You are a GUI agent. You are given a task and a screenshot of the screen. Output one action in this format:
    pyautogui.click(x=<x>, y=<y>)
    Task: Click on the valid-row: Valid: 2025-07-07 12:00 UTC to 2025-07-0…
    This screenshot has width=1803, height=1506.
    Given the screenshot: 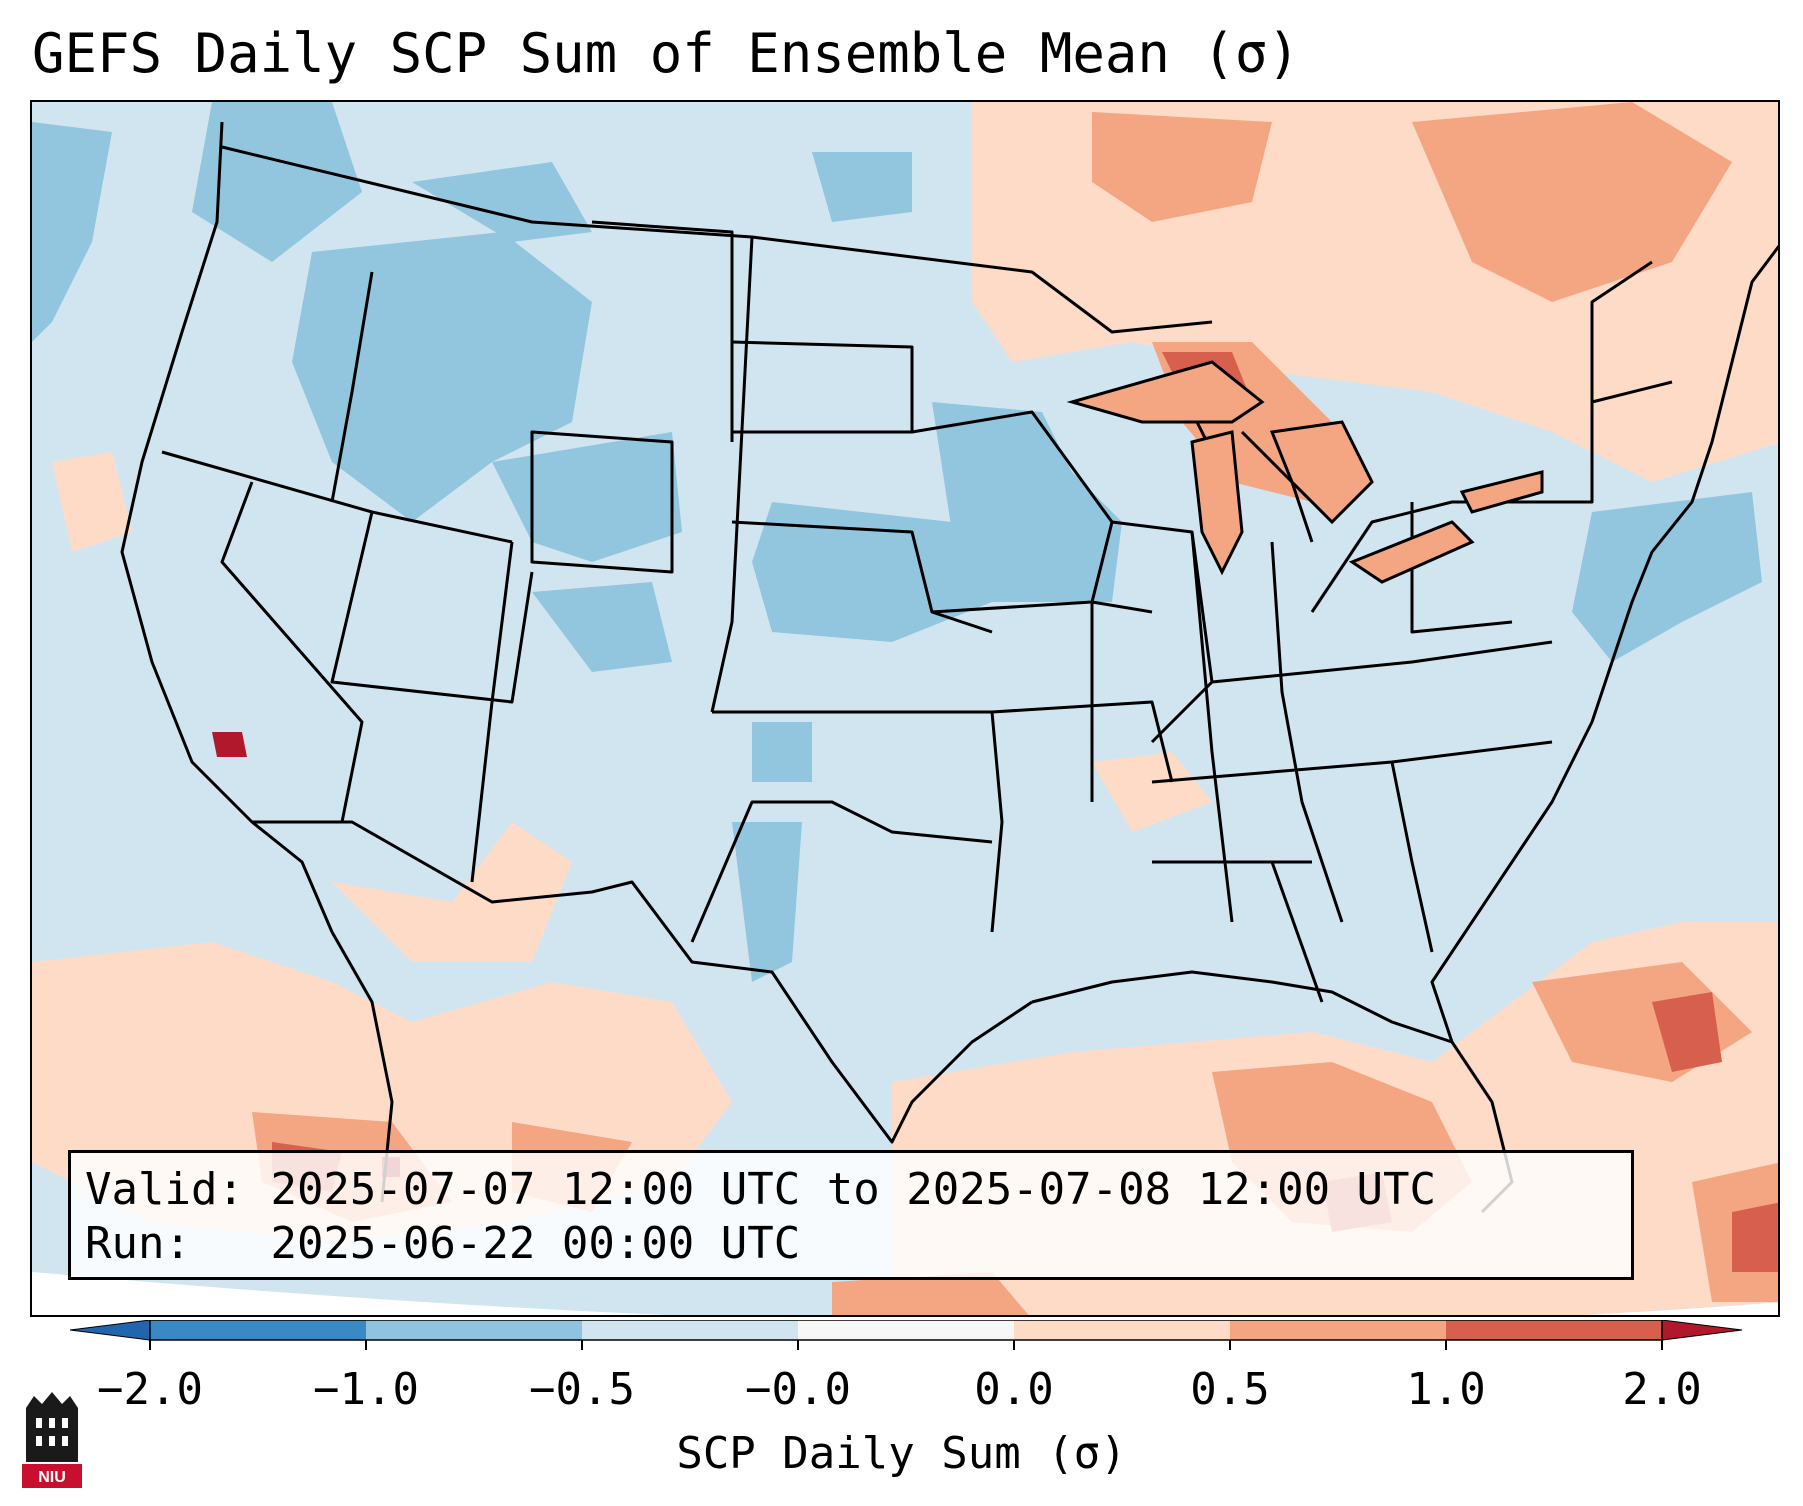 What is the action you would take?
    pyautogui.click(x=851, y=1190)
    